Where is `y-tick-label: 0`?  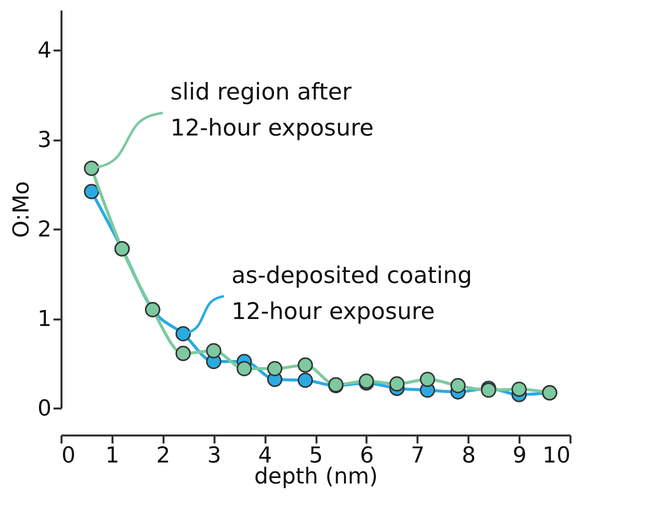 y-tick-label: 0 is located at coordinates (45, 409).